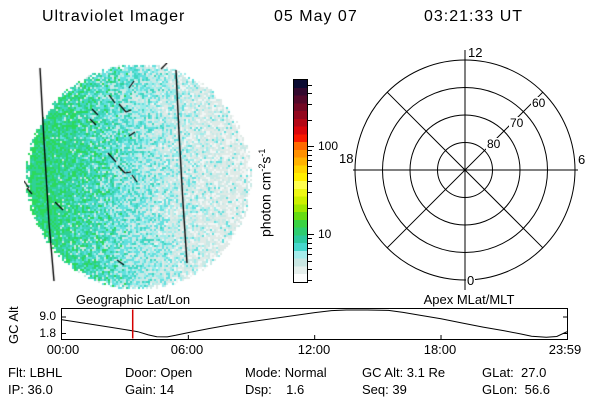 The height and width of the screenshot is (400, 600). Describe the element at coordinates (346, 158) in the screenshot. I see `mlt-label-18: 18` at that location.